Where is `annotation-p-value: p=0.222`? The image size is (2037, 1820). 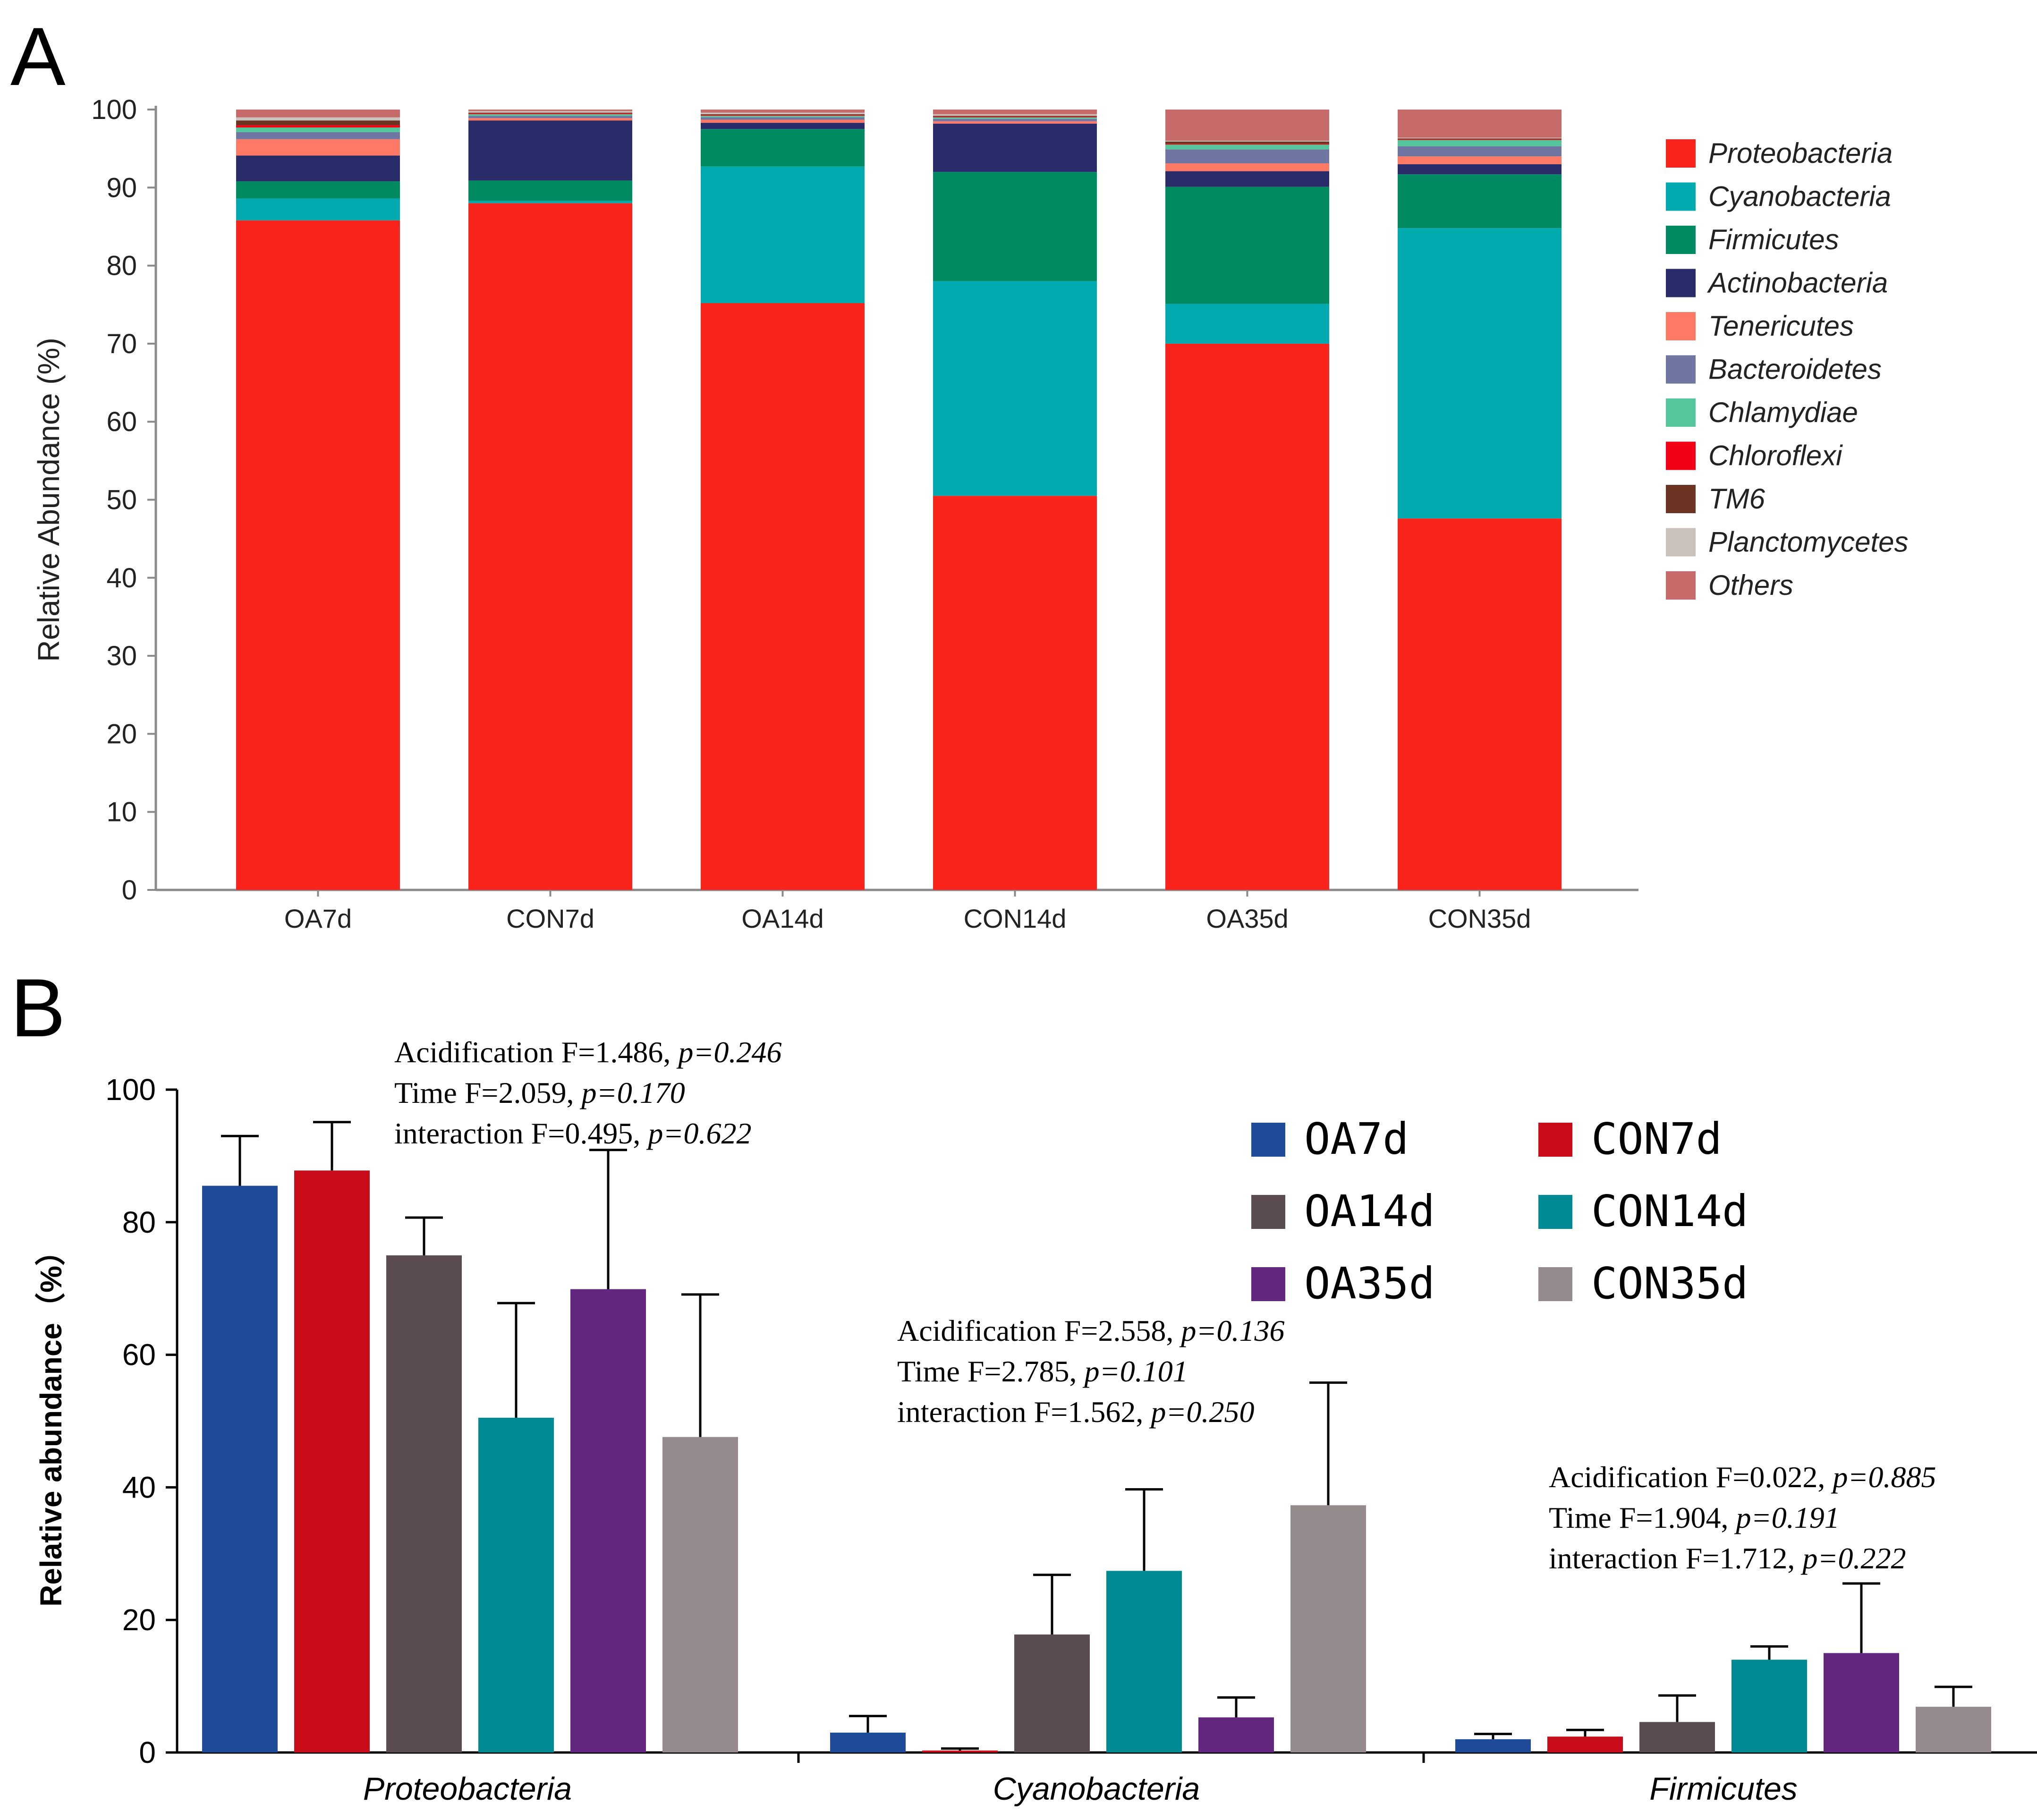 annotation-p-value: p=0.222 is located at coordinates (1853, 1558).